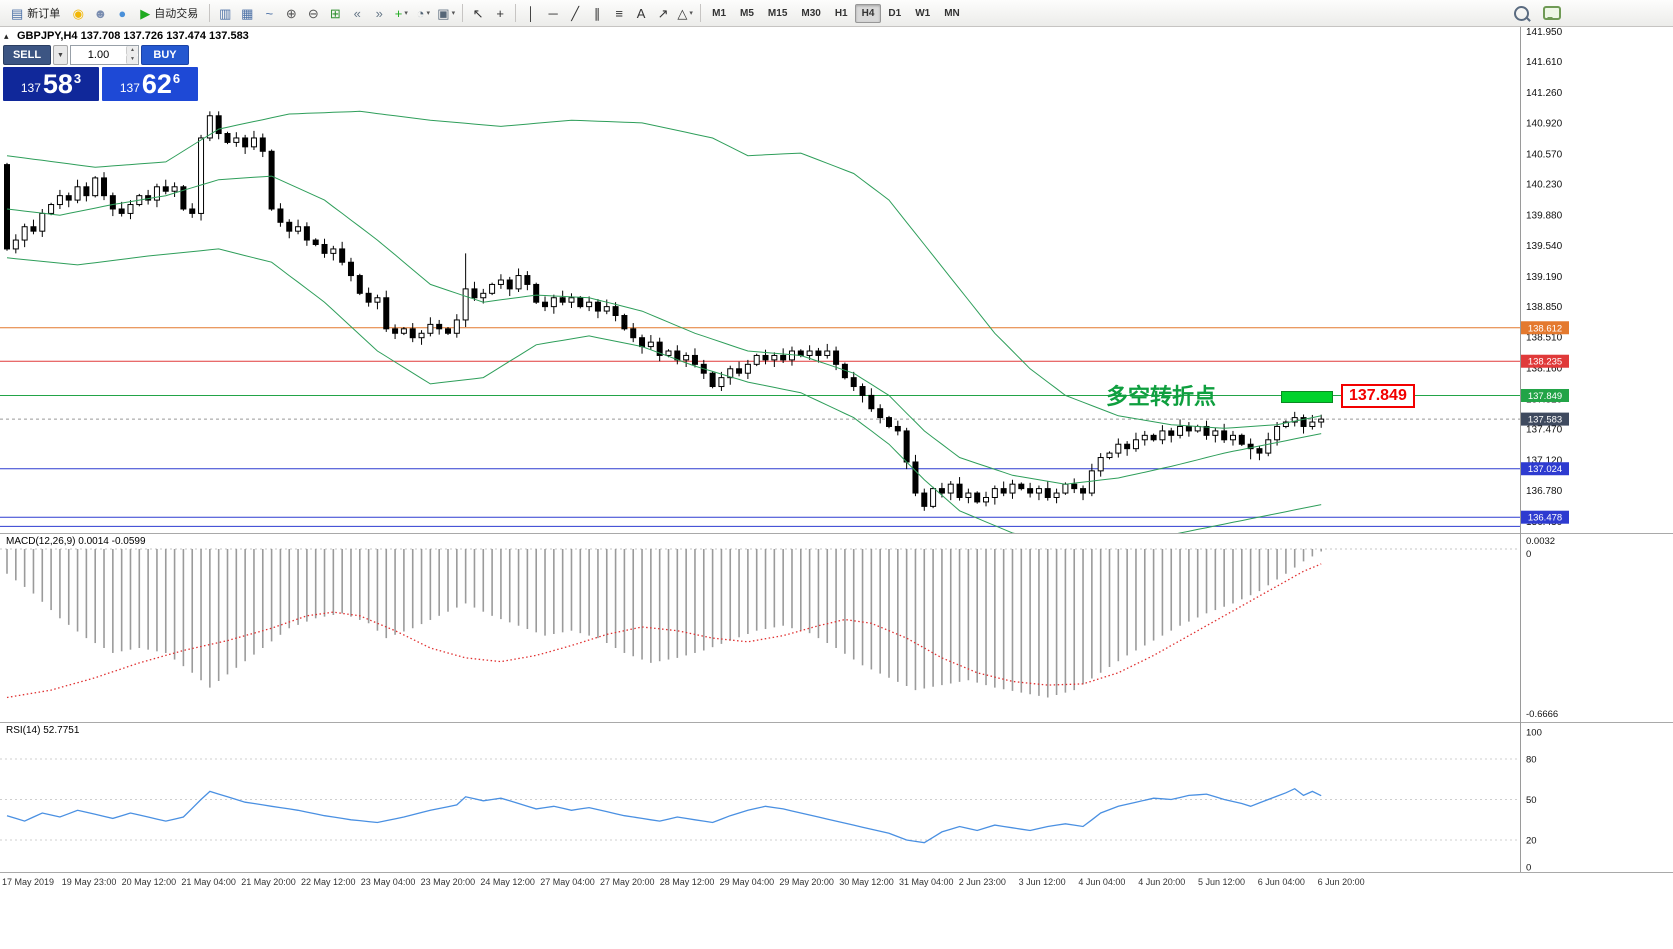  What do you see at coordinates (719, 13) in the screenshot?
I see `timeframe-m1: M1` at bounding box center [719, 13].